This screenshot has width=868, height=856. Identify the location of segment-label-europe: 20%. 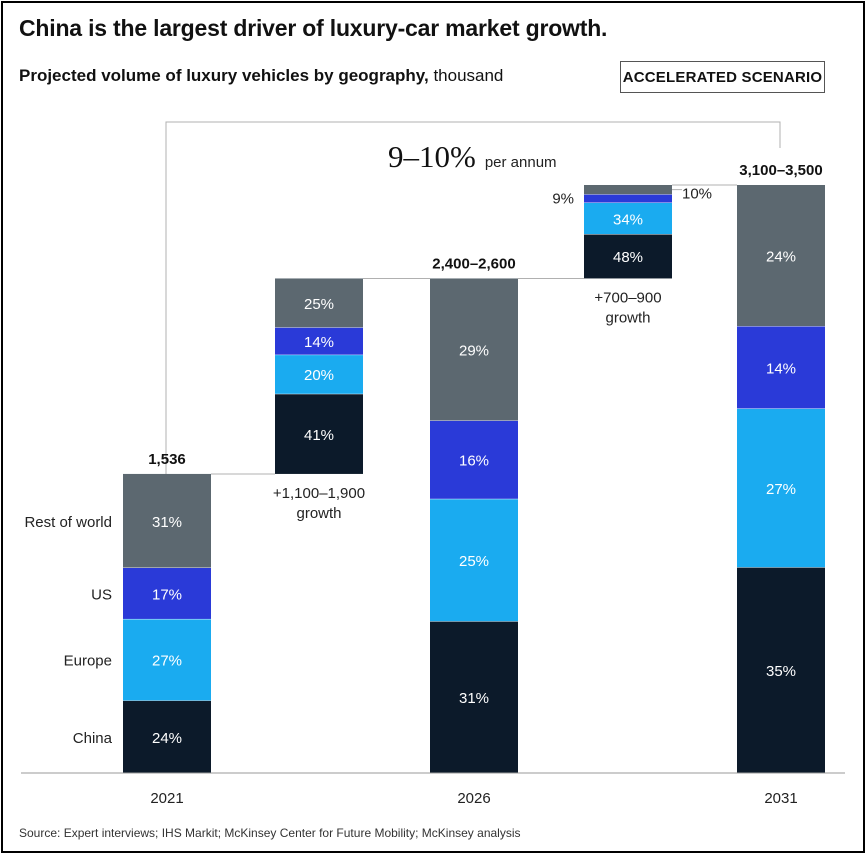
(319, 375).